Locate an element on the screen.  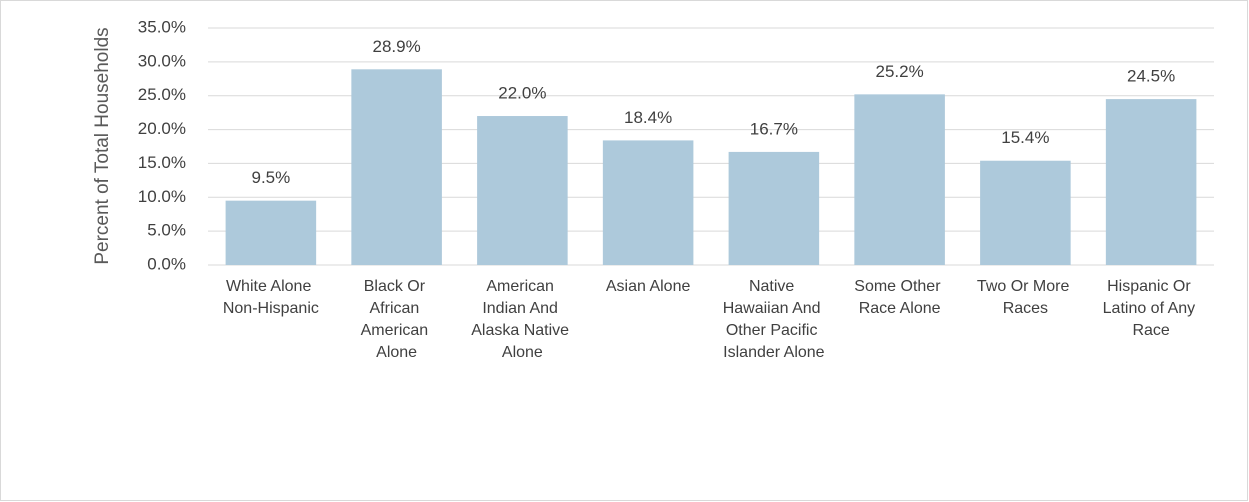
y-tick-label: 30.0% is located at coordinates (162, 60).